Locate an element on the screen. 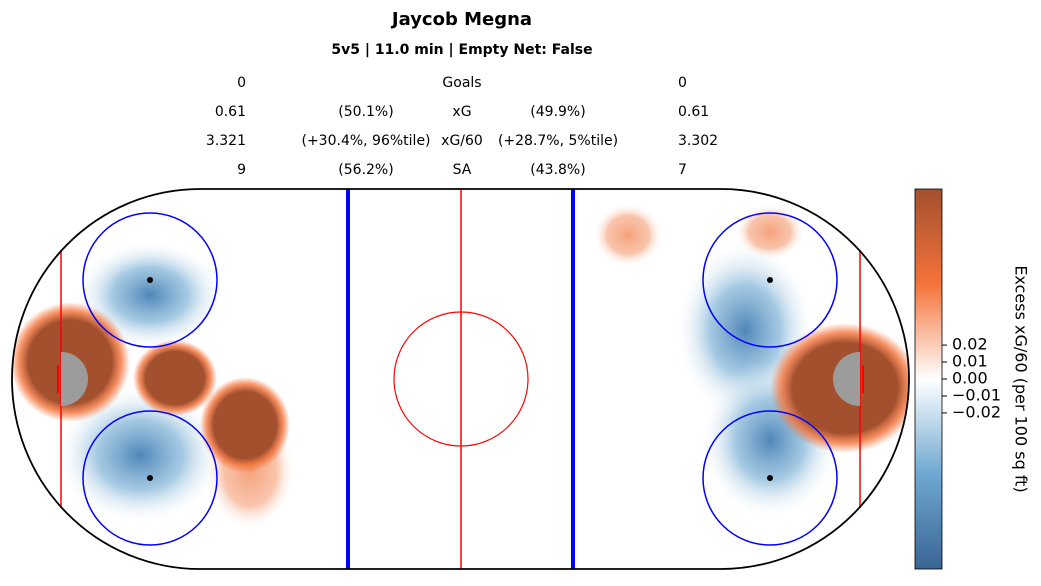 This screenshot has width=1041, height=586. colorbar-tick-label: 0.00 is located at coordinates (970, 378).